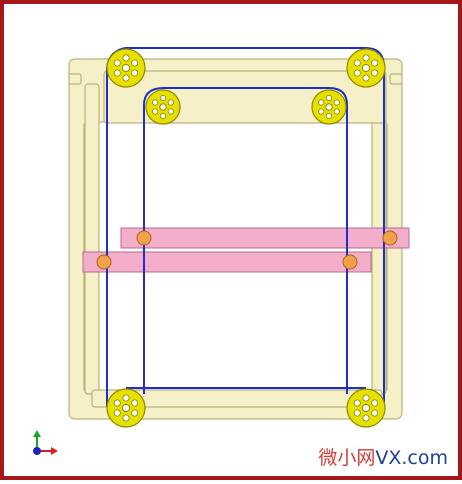  Describe the element at coordinates (347, 458) in the screenshot. I see `watermark-prefix: 微小网` at that location.